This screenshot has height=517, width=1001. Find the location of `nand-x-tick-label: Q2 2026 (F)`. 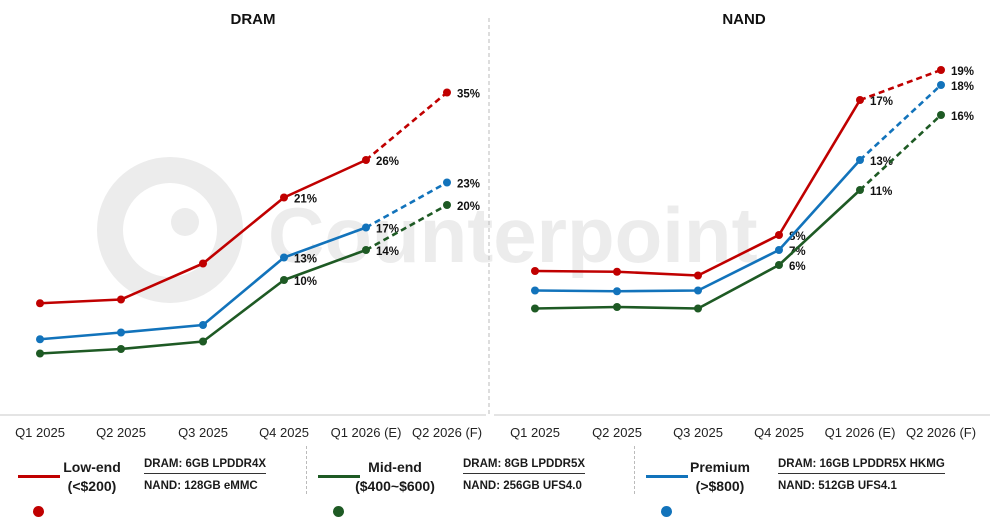

nand-x-tick-label: Q2 2026 (F) is located at coordinates (941, 432).